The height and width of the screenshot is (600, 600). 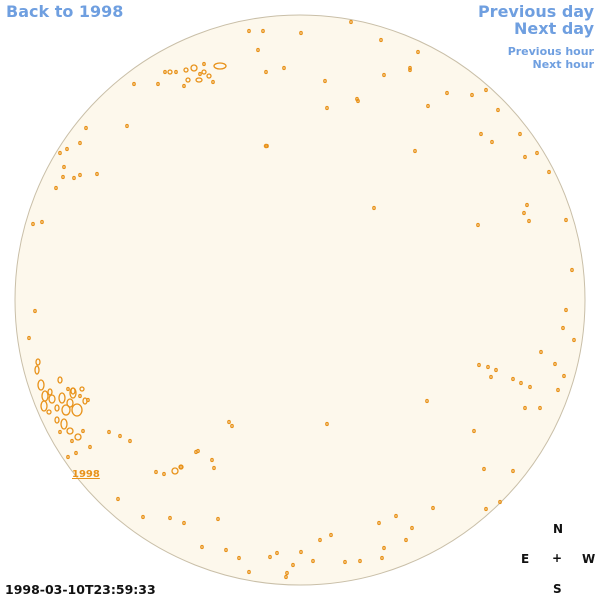 I want to click on compass-east: E, so click(x=525, y=559).